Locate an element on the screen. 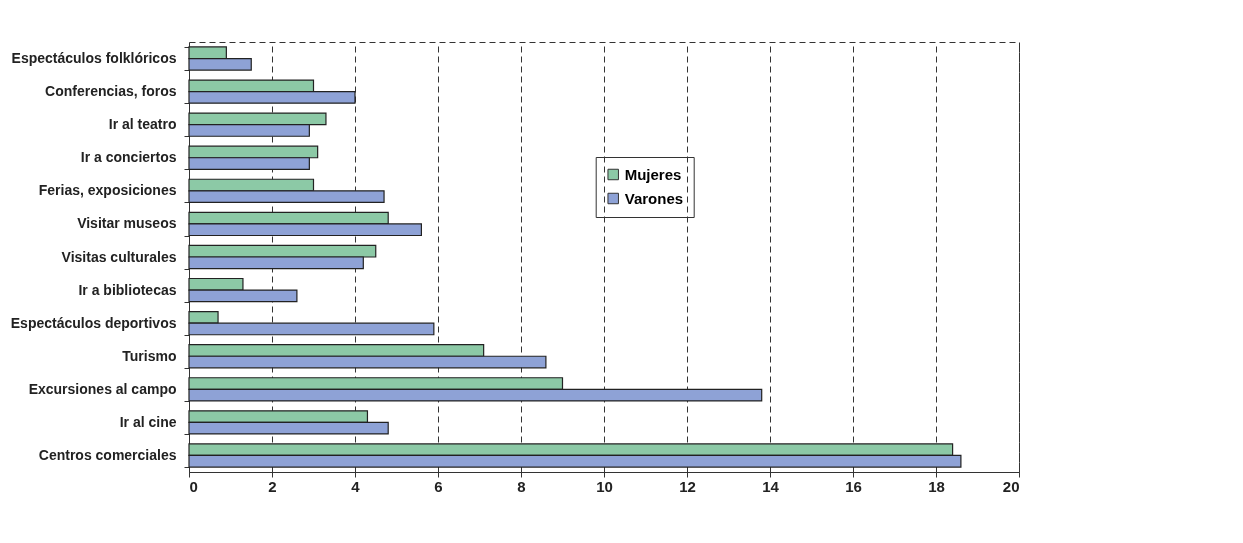  legend-label: Mujeres is located at coordinates (653, 174).